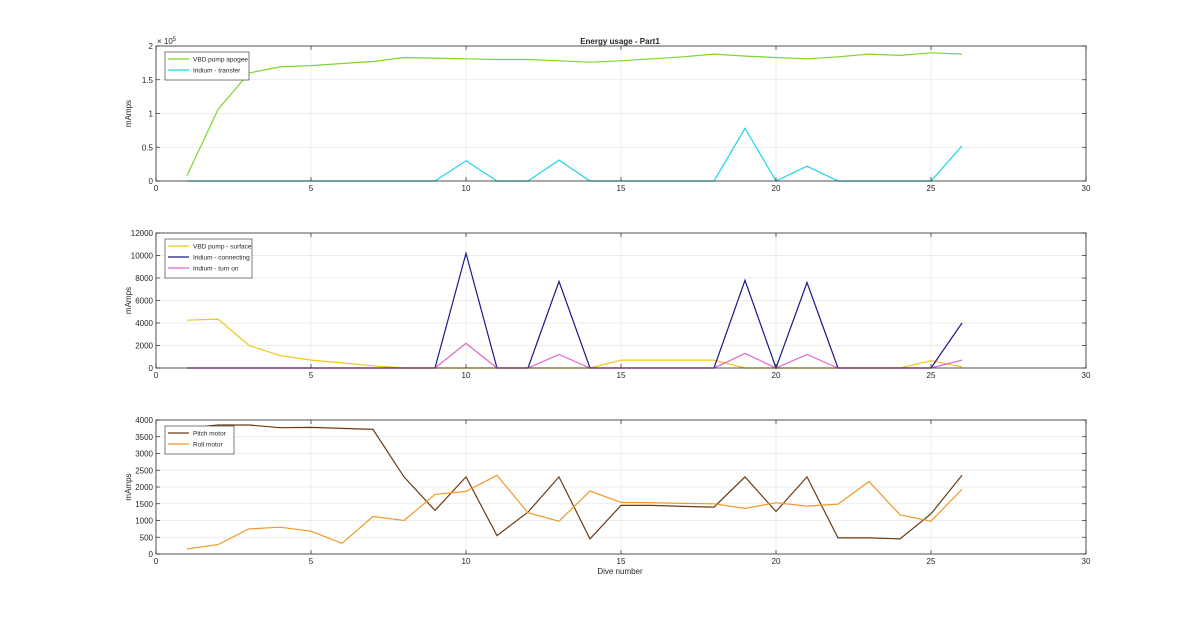 Image resolution: width=1200 pixels, height=622 pixels. What do you see at coordinates (144, 521) in the screenshot?
I see `y-tick-label: 1000` at bounding box center [144, 521].